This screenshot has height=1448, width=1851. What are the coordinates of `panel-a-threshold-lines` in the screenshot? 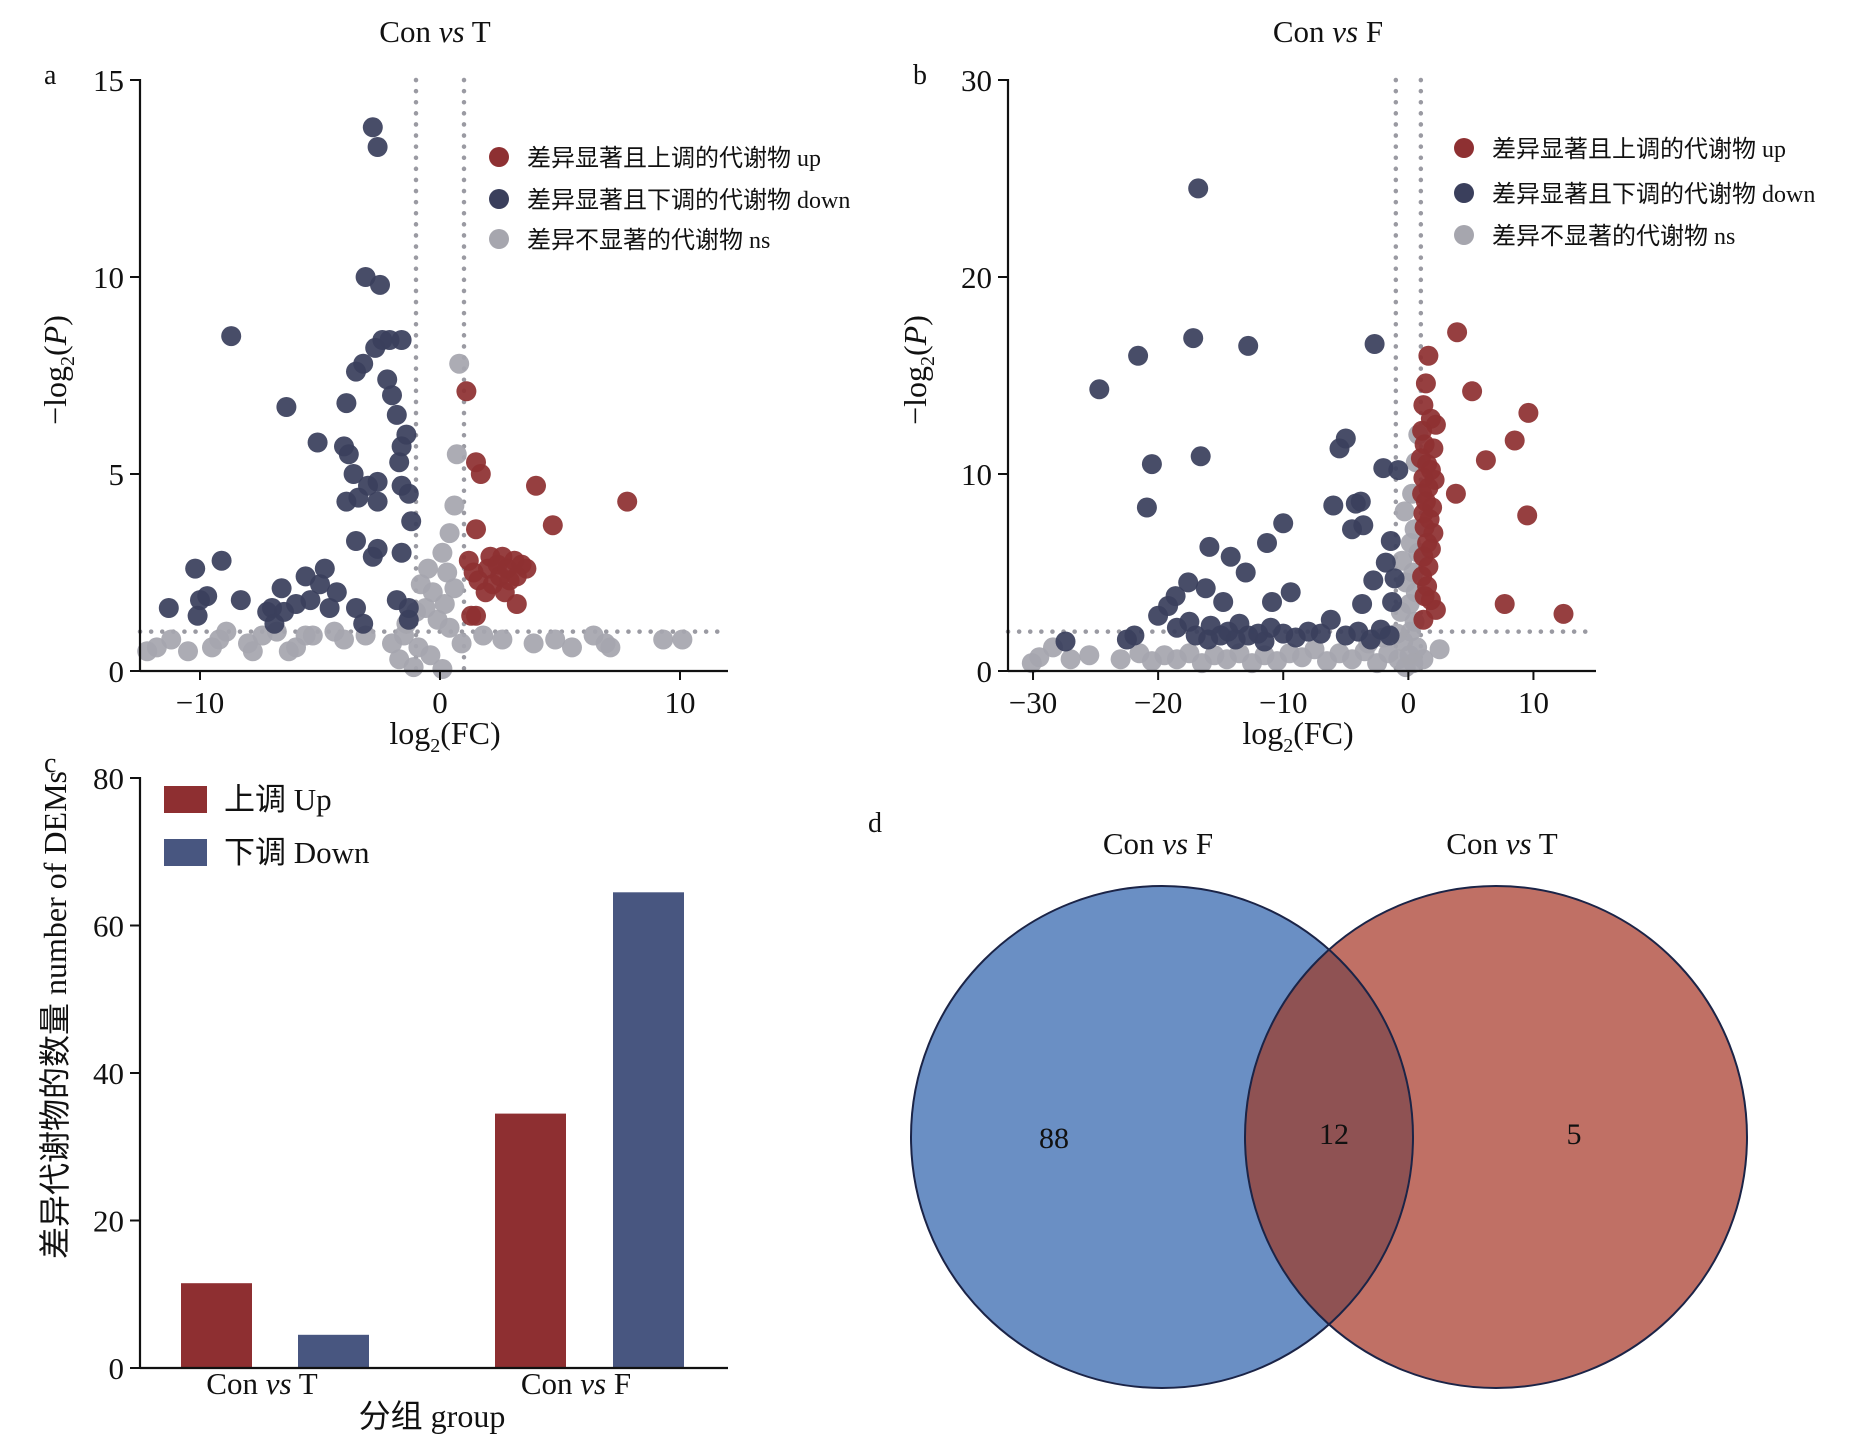 It's located at (434, 375).